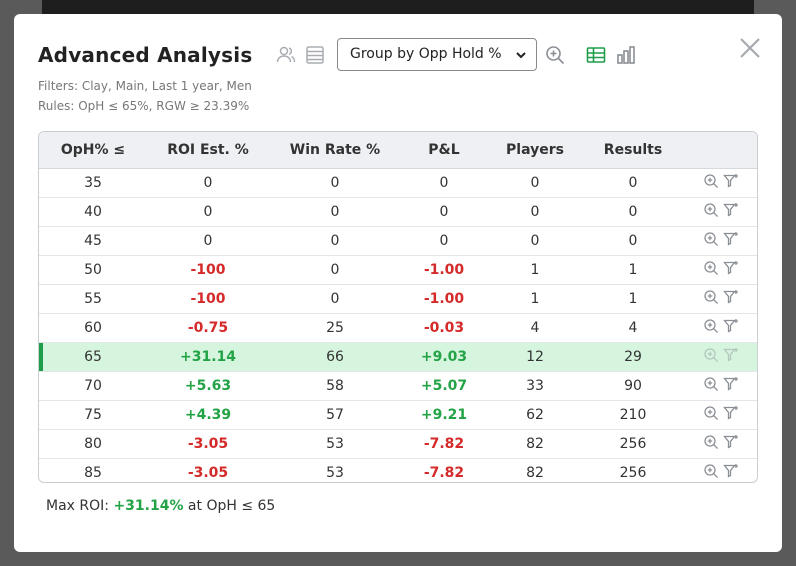 The image size is (796, 566). Describe the element at coordinates (93, 443) in the screenshot. I see `cell-oph: 80` at that location.